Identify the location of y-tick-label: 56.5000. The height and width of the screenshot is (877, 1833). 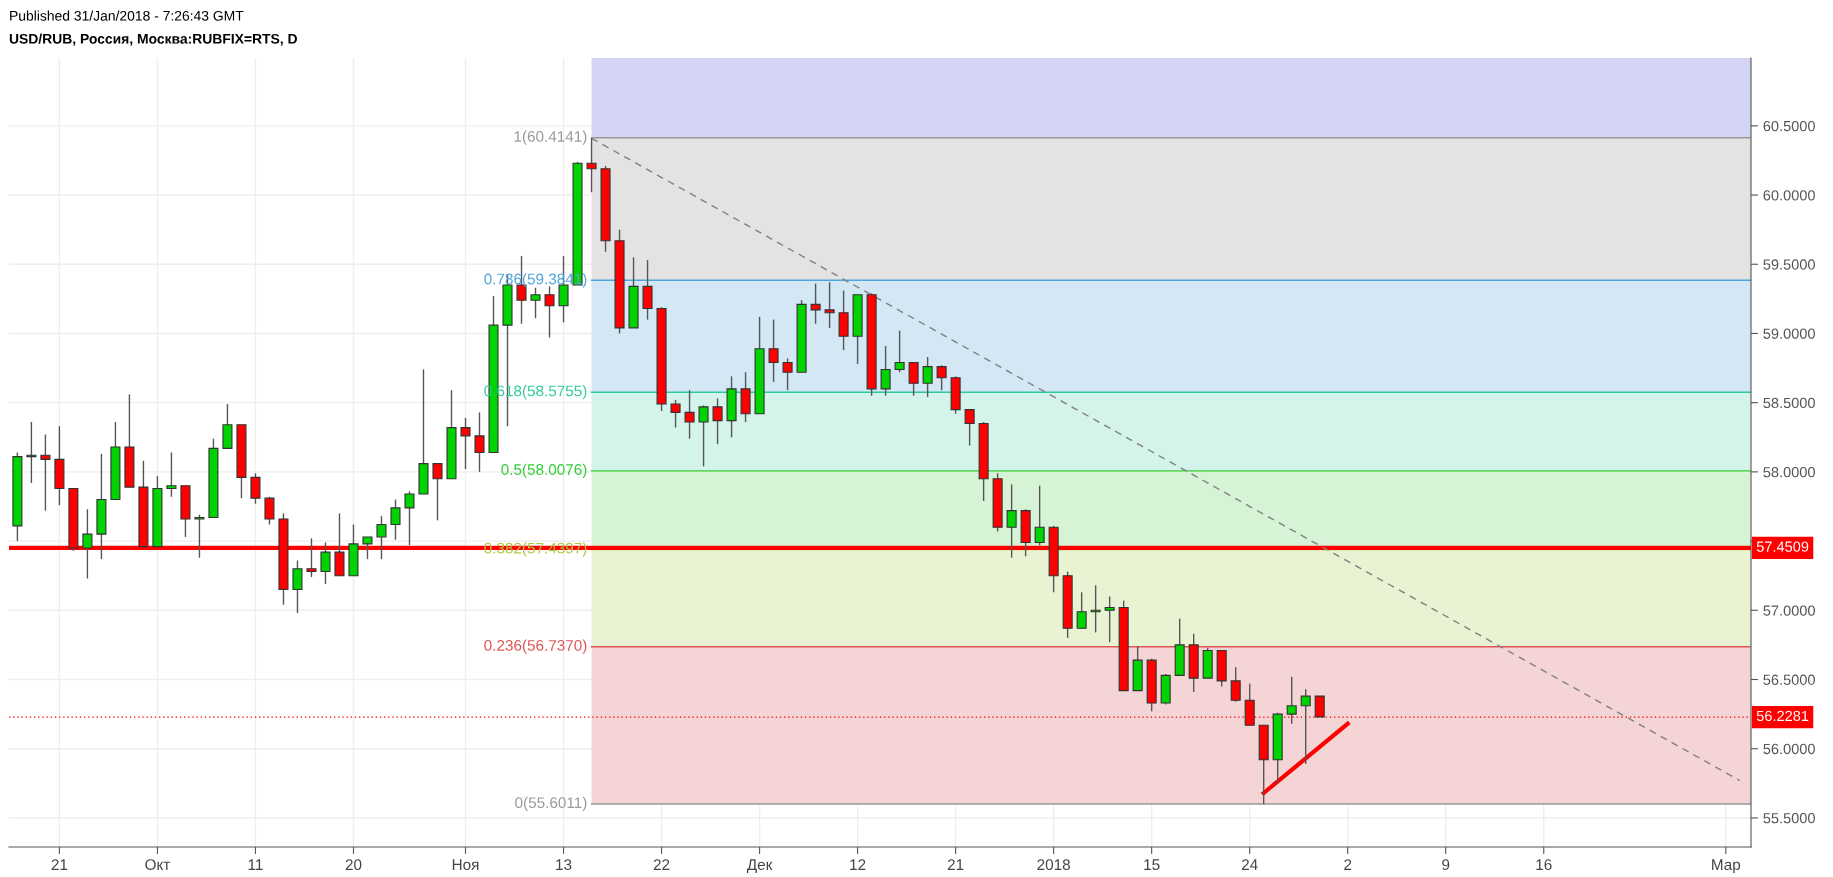
(1789, 679).